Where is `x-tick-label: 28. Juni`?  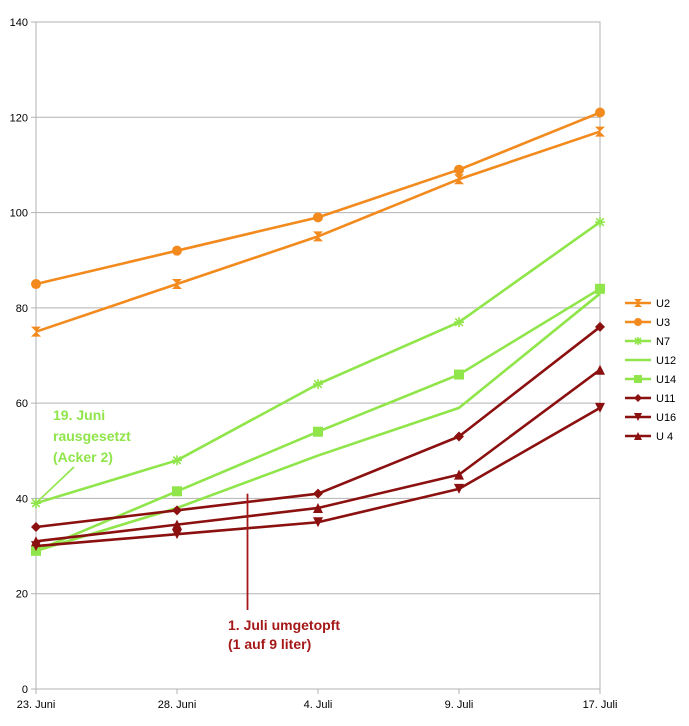 x-tick-label: 28. Juni is located at coordinates (177, 705).